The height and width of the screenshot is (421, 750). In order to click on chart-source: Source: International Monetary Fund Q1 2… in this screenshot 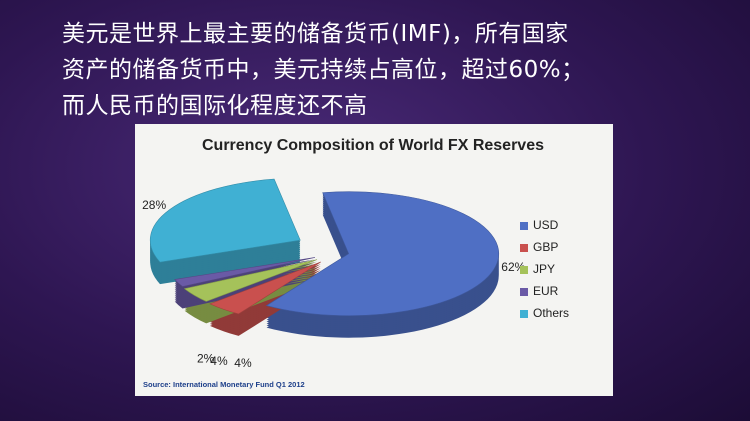, I will do `click(224, 384)`.